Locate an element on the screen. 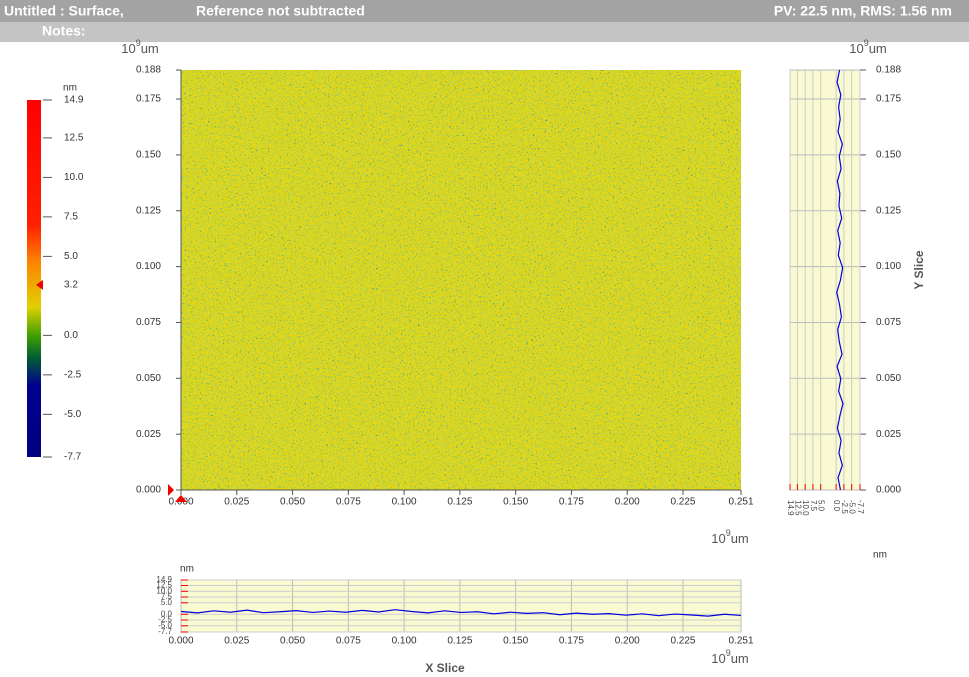  notes-bar is located at coordinates (484, 32).